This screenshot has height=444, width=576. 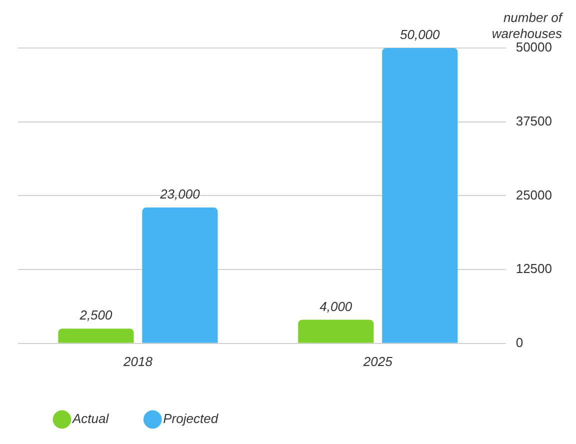 I want to click on x-tick-label: 2025, so click(x=378, y=361).